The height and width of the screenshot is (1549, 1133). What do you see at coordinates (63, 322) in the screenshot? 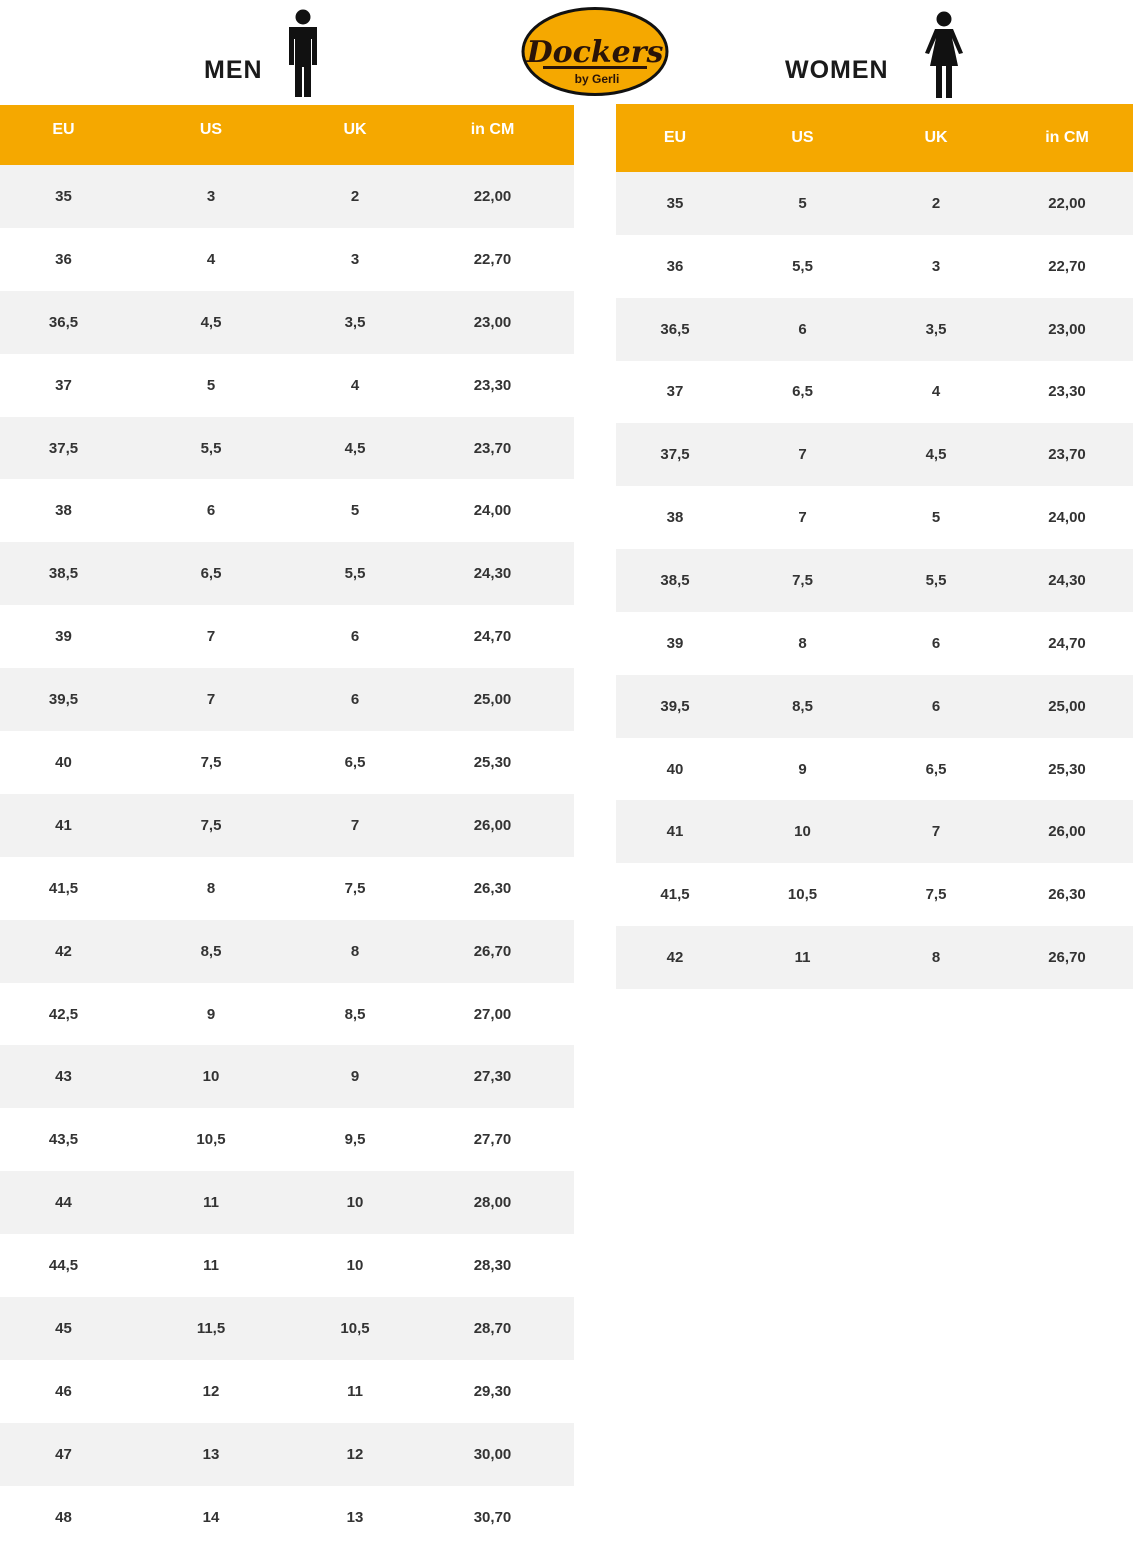
I see `table-cell: 36,5` at bounding box center [63, 322].